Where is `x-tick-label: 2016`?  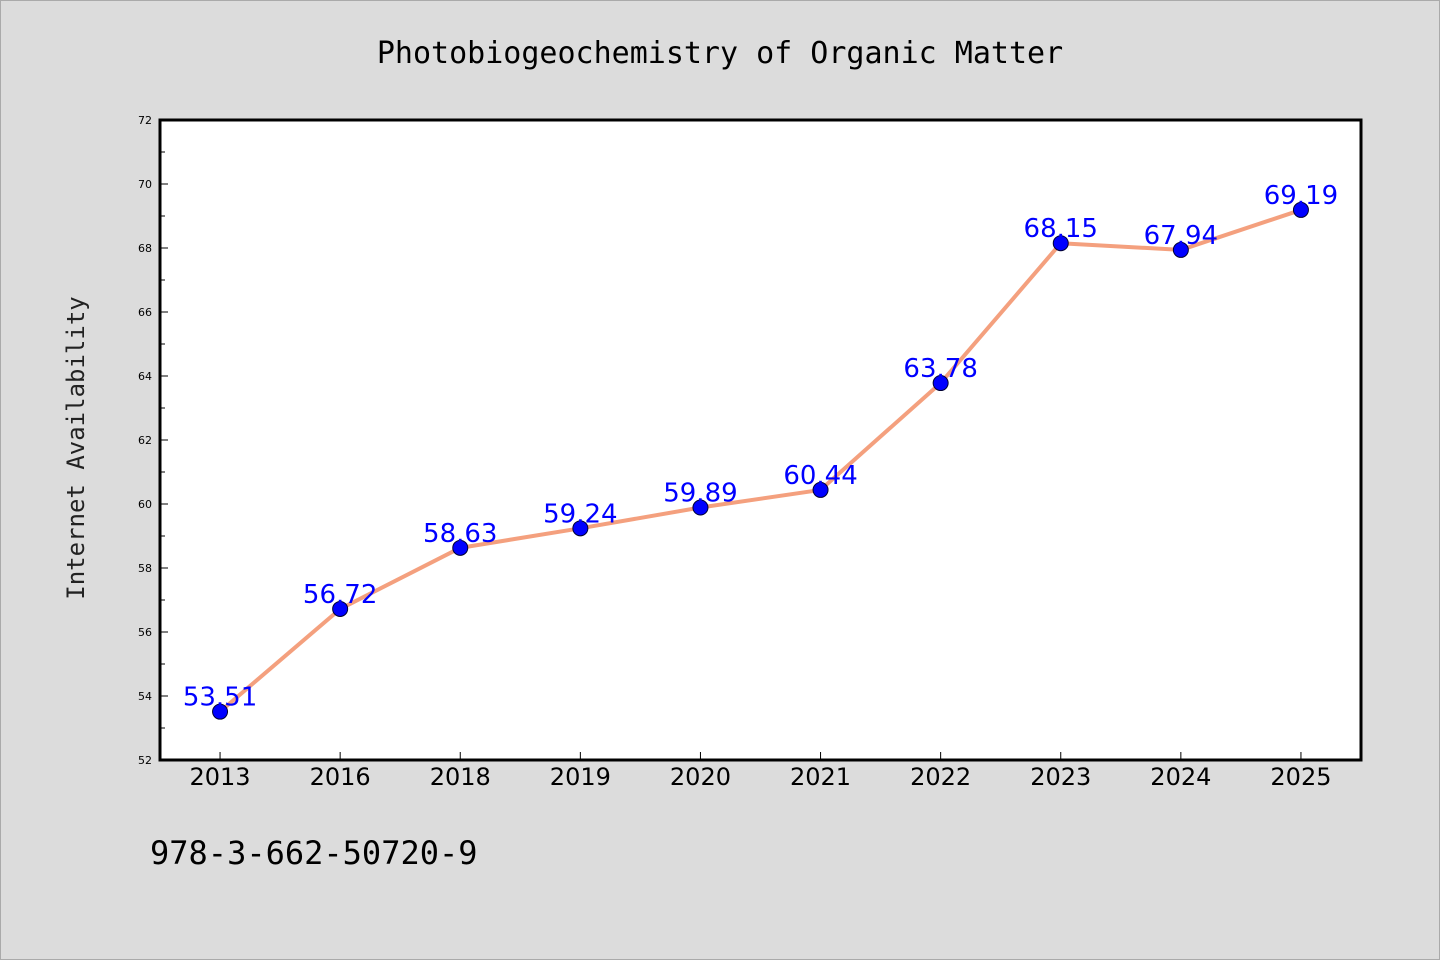 x-tick-label: 2016 is located at coordinates (340, 777).